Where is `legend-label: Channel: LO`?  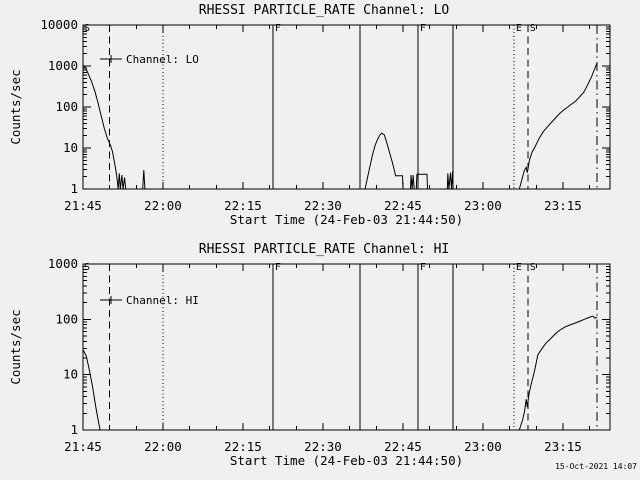
legend-label: Channel: LO is located at coordinates (162, 59).